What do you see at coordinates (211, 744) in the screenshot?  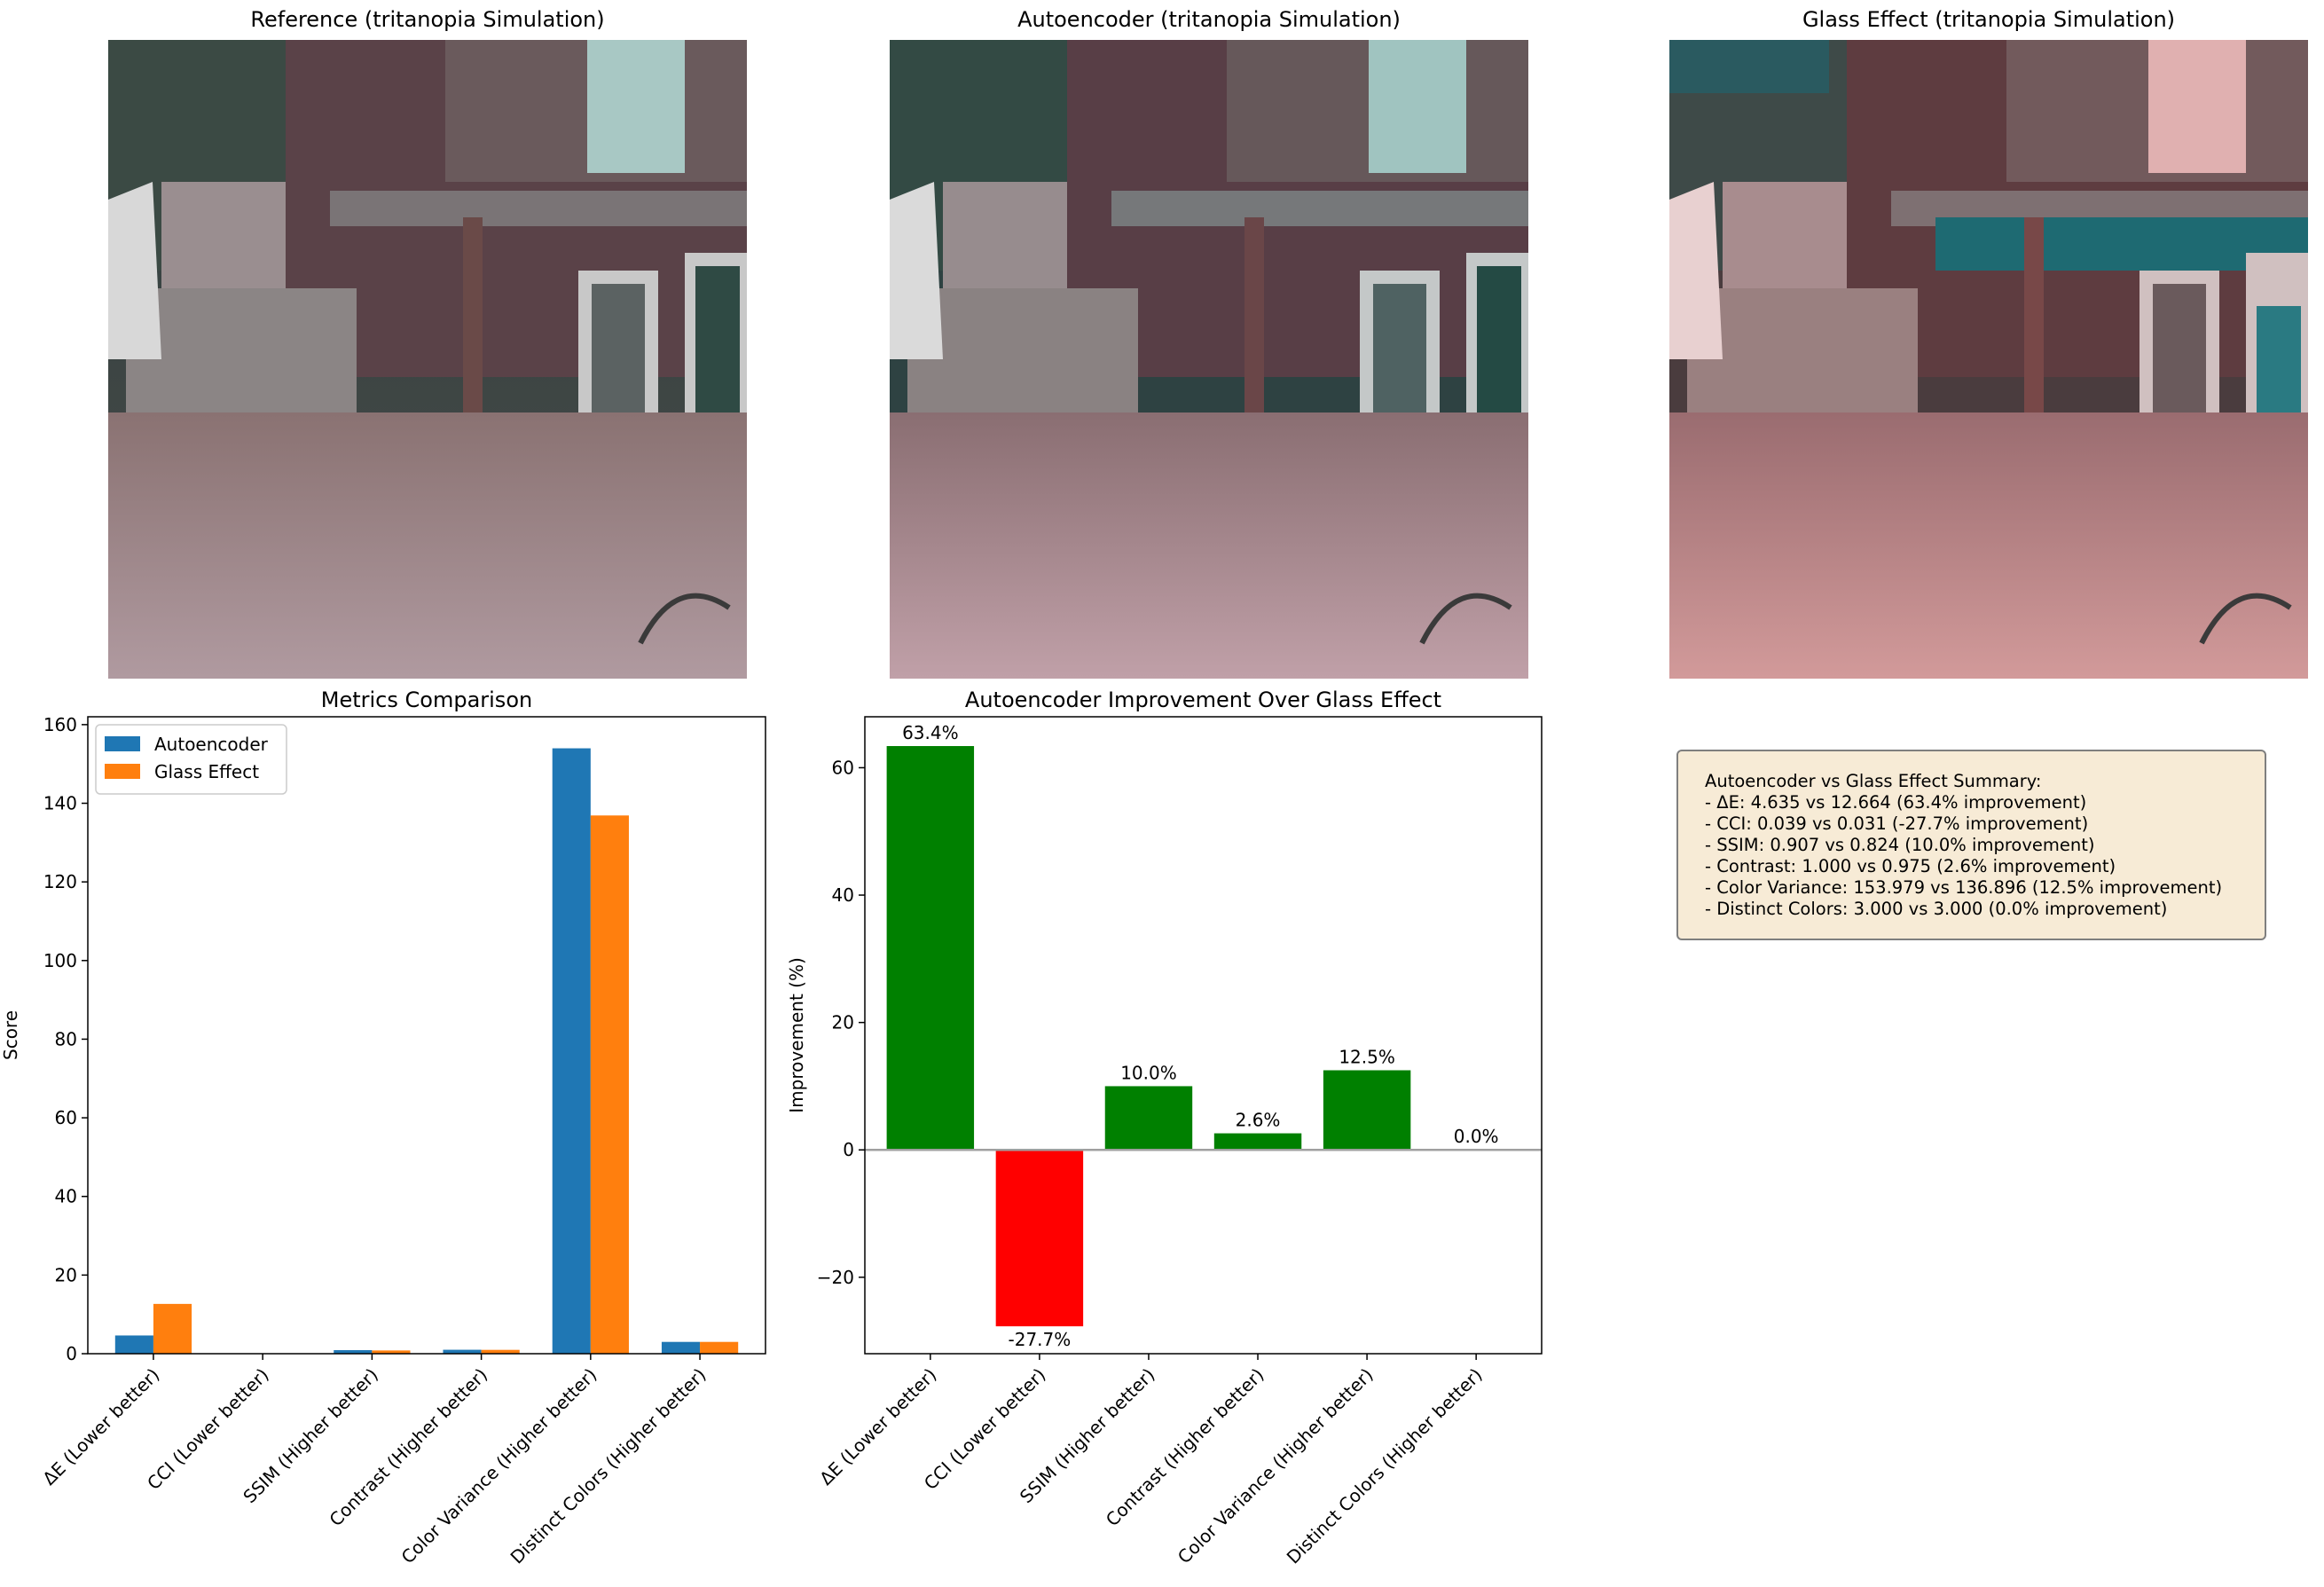 I see `legend-label-0: Autoencoder` at bounding box center [211, 744].